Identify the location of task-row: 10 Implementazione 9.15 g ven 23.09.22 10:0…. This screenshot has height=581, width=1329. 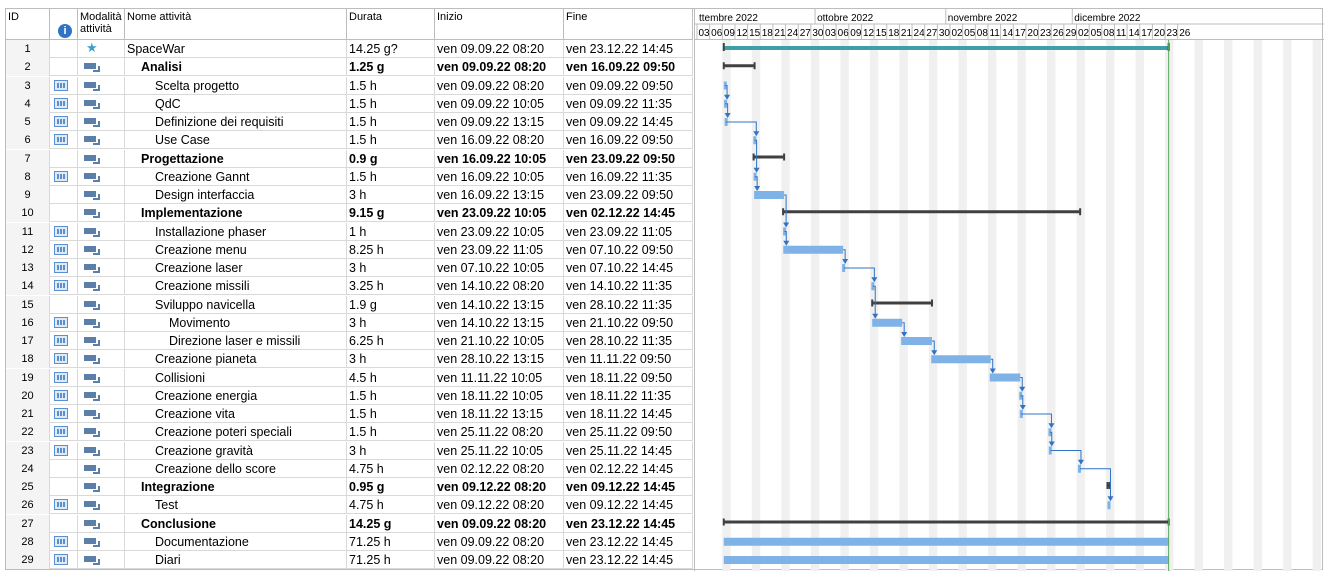
(349, 213).